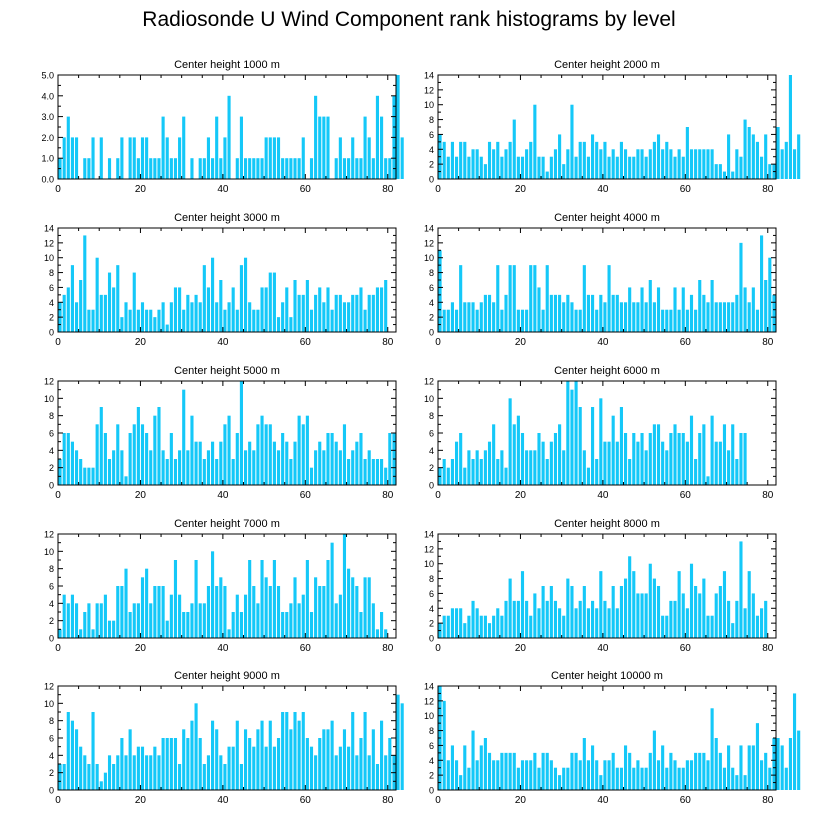 The height and width of the screenshot is (824, 818). I want to click on x-tick-label: 0, so click(58, 648).